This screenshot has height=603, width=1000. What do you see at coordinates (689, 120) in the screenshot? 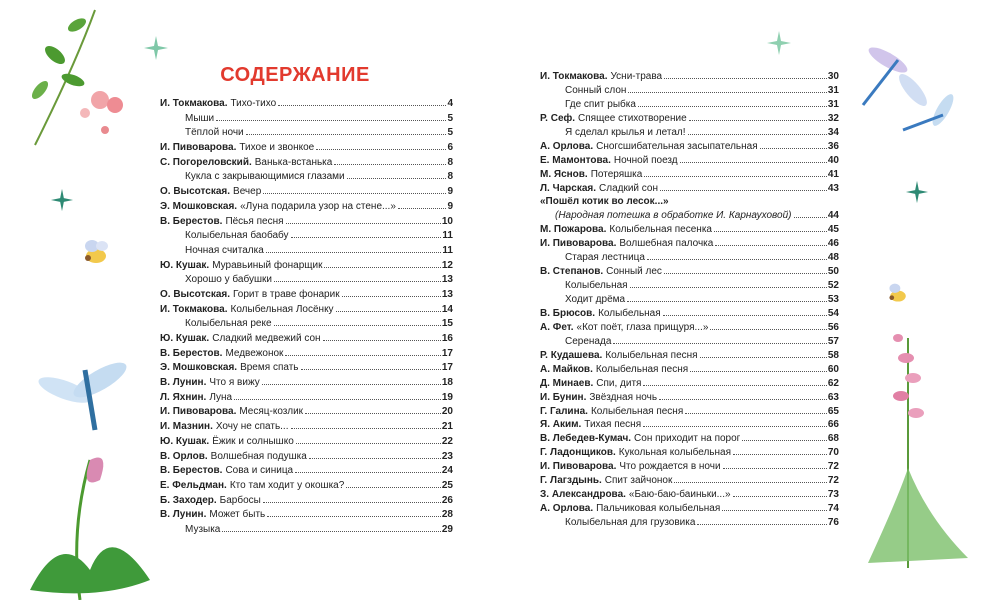
I see `toc-entry: Р. Сеф. Спящее стихотворение 32` at bounding box center [689, 120].